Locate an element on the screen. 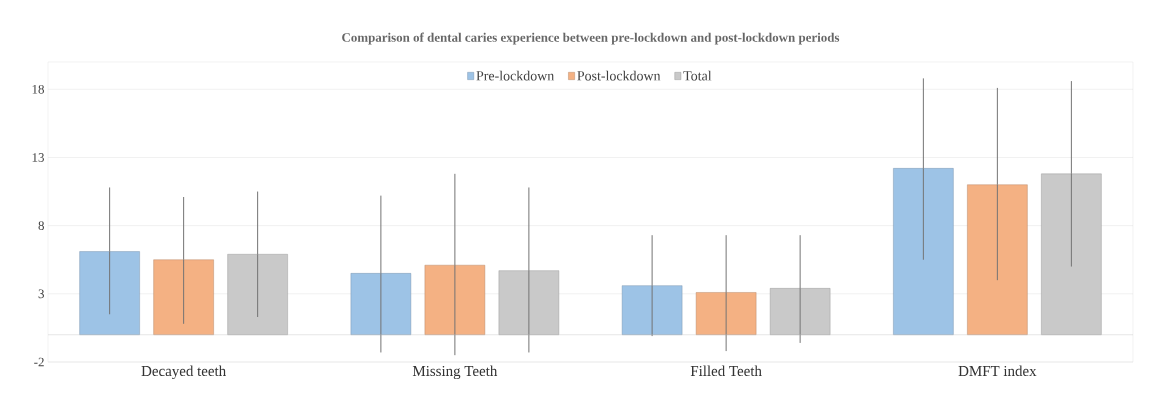 This screenshot has height=407, width=1156. legend-label: Post-lockdown is located at coordinates (619, 75).